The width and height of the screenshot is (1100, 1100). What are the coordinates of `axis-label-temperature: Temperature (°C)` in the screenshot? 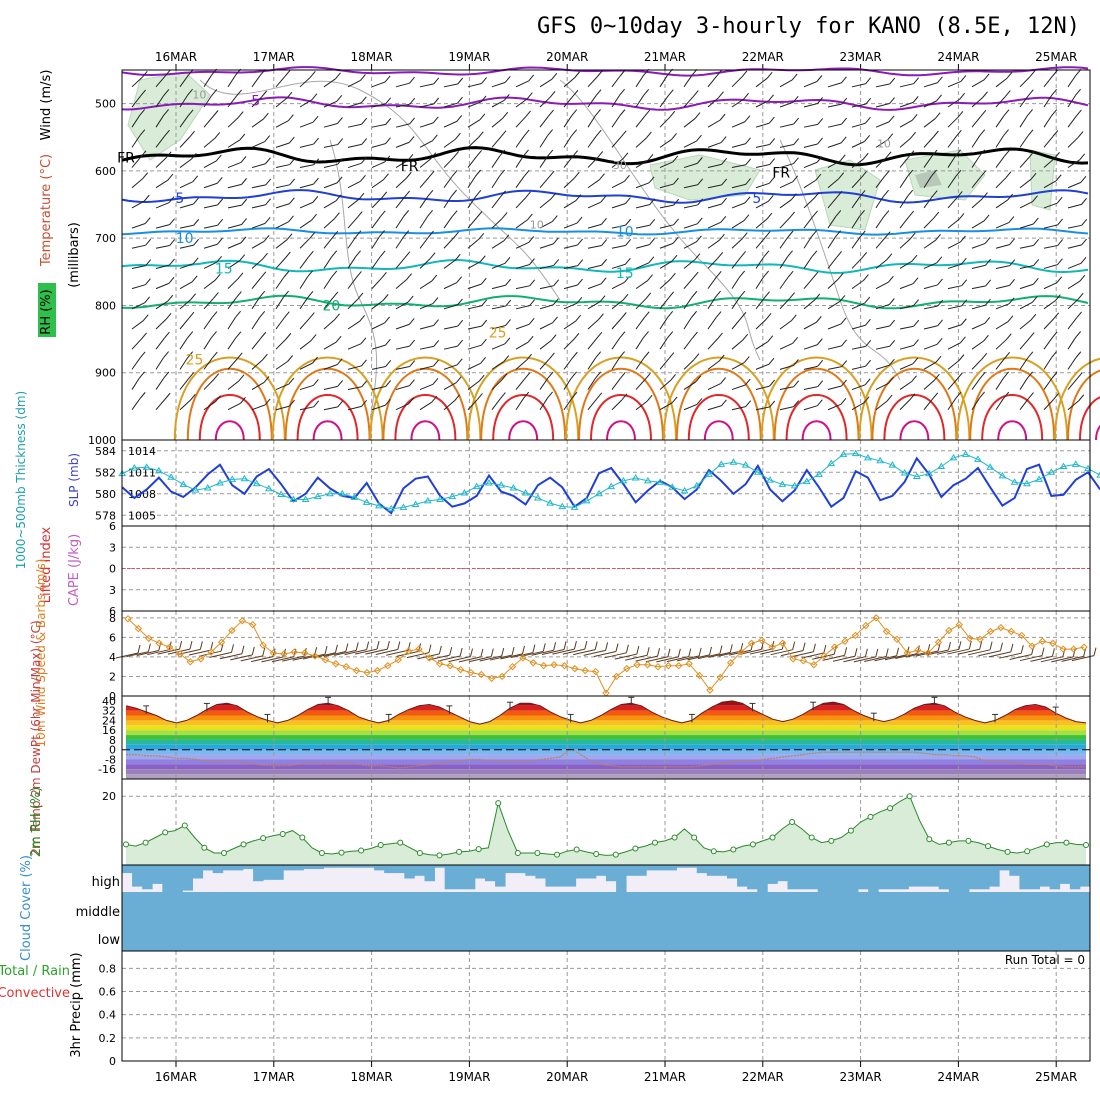 It's located at (46, 210).